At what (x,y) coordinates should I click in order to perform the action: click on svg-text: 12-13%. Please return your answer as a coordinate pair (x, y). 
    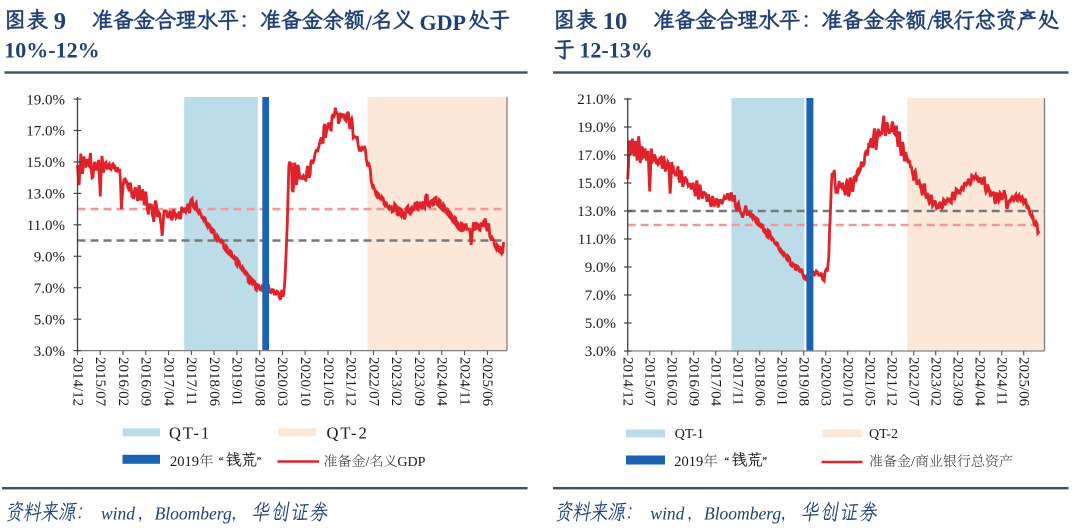
    Looking at the image, I should click on (615, 50).